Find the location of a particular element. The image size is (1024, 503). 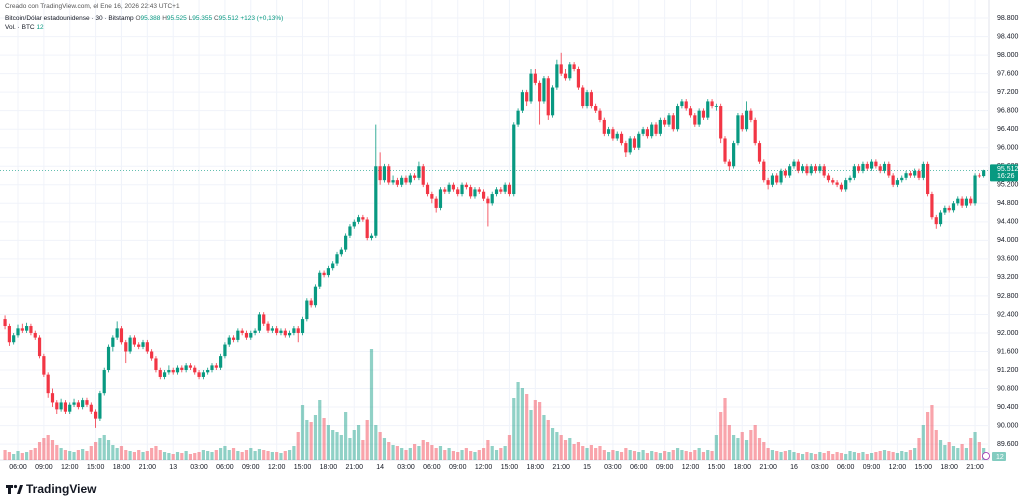

x-tick-label: 12:00 is located at coordinates (277, 467).